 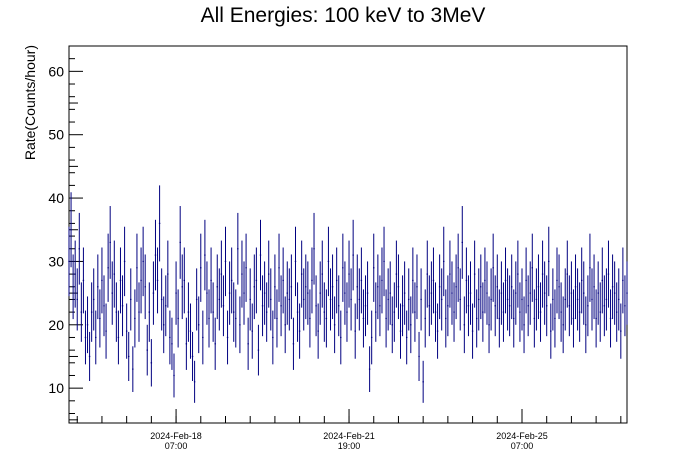 I want to click on y-tick-label: 60, so click(x=56, y=71).